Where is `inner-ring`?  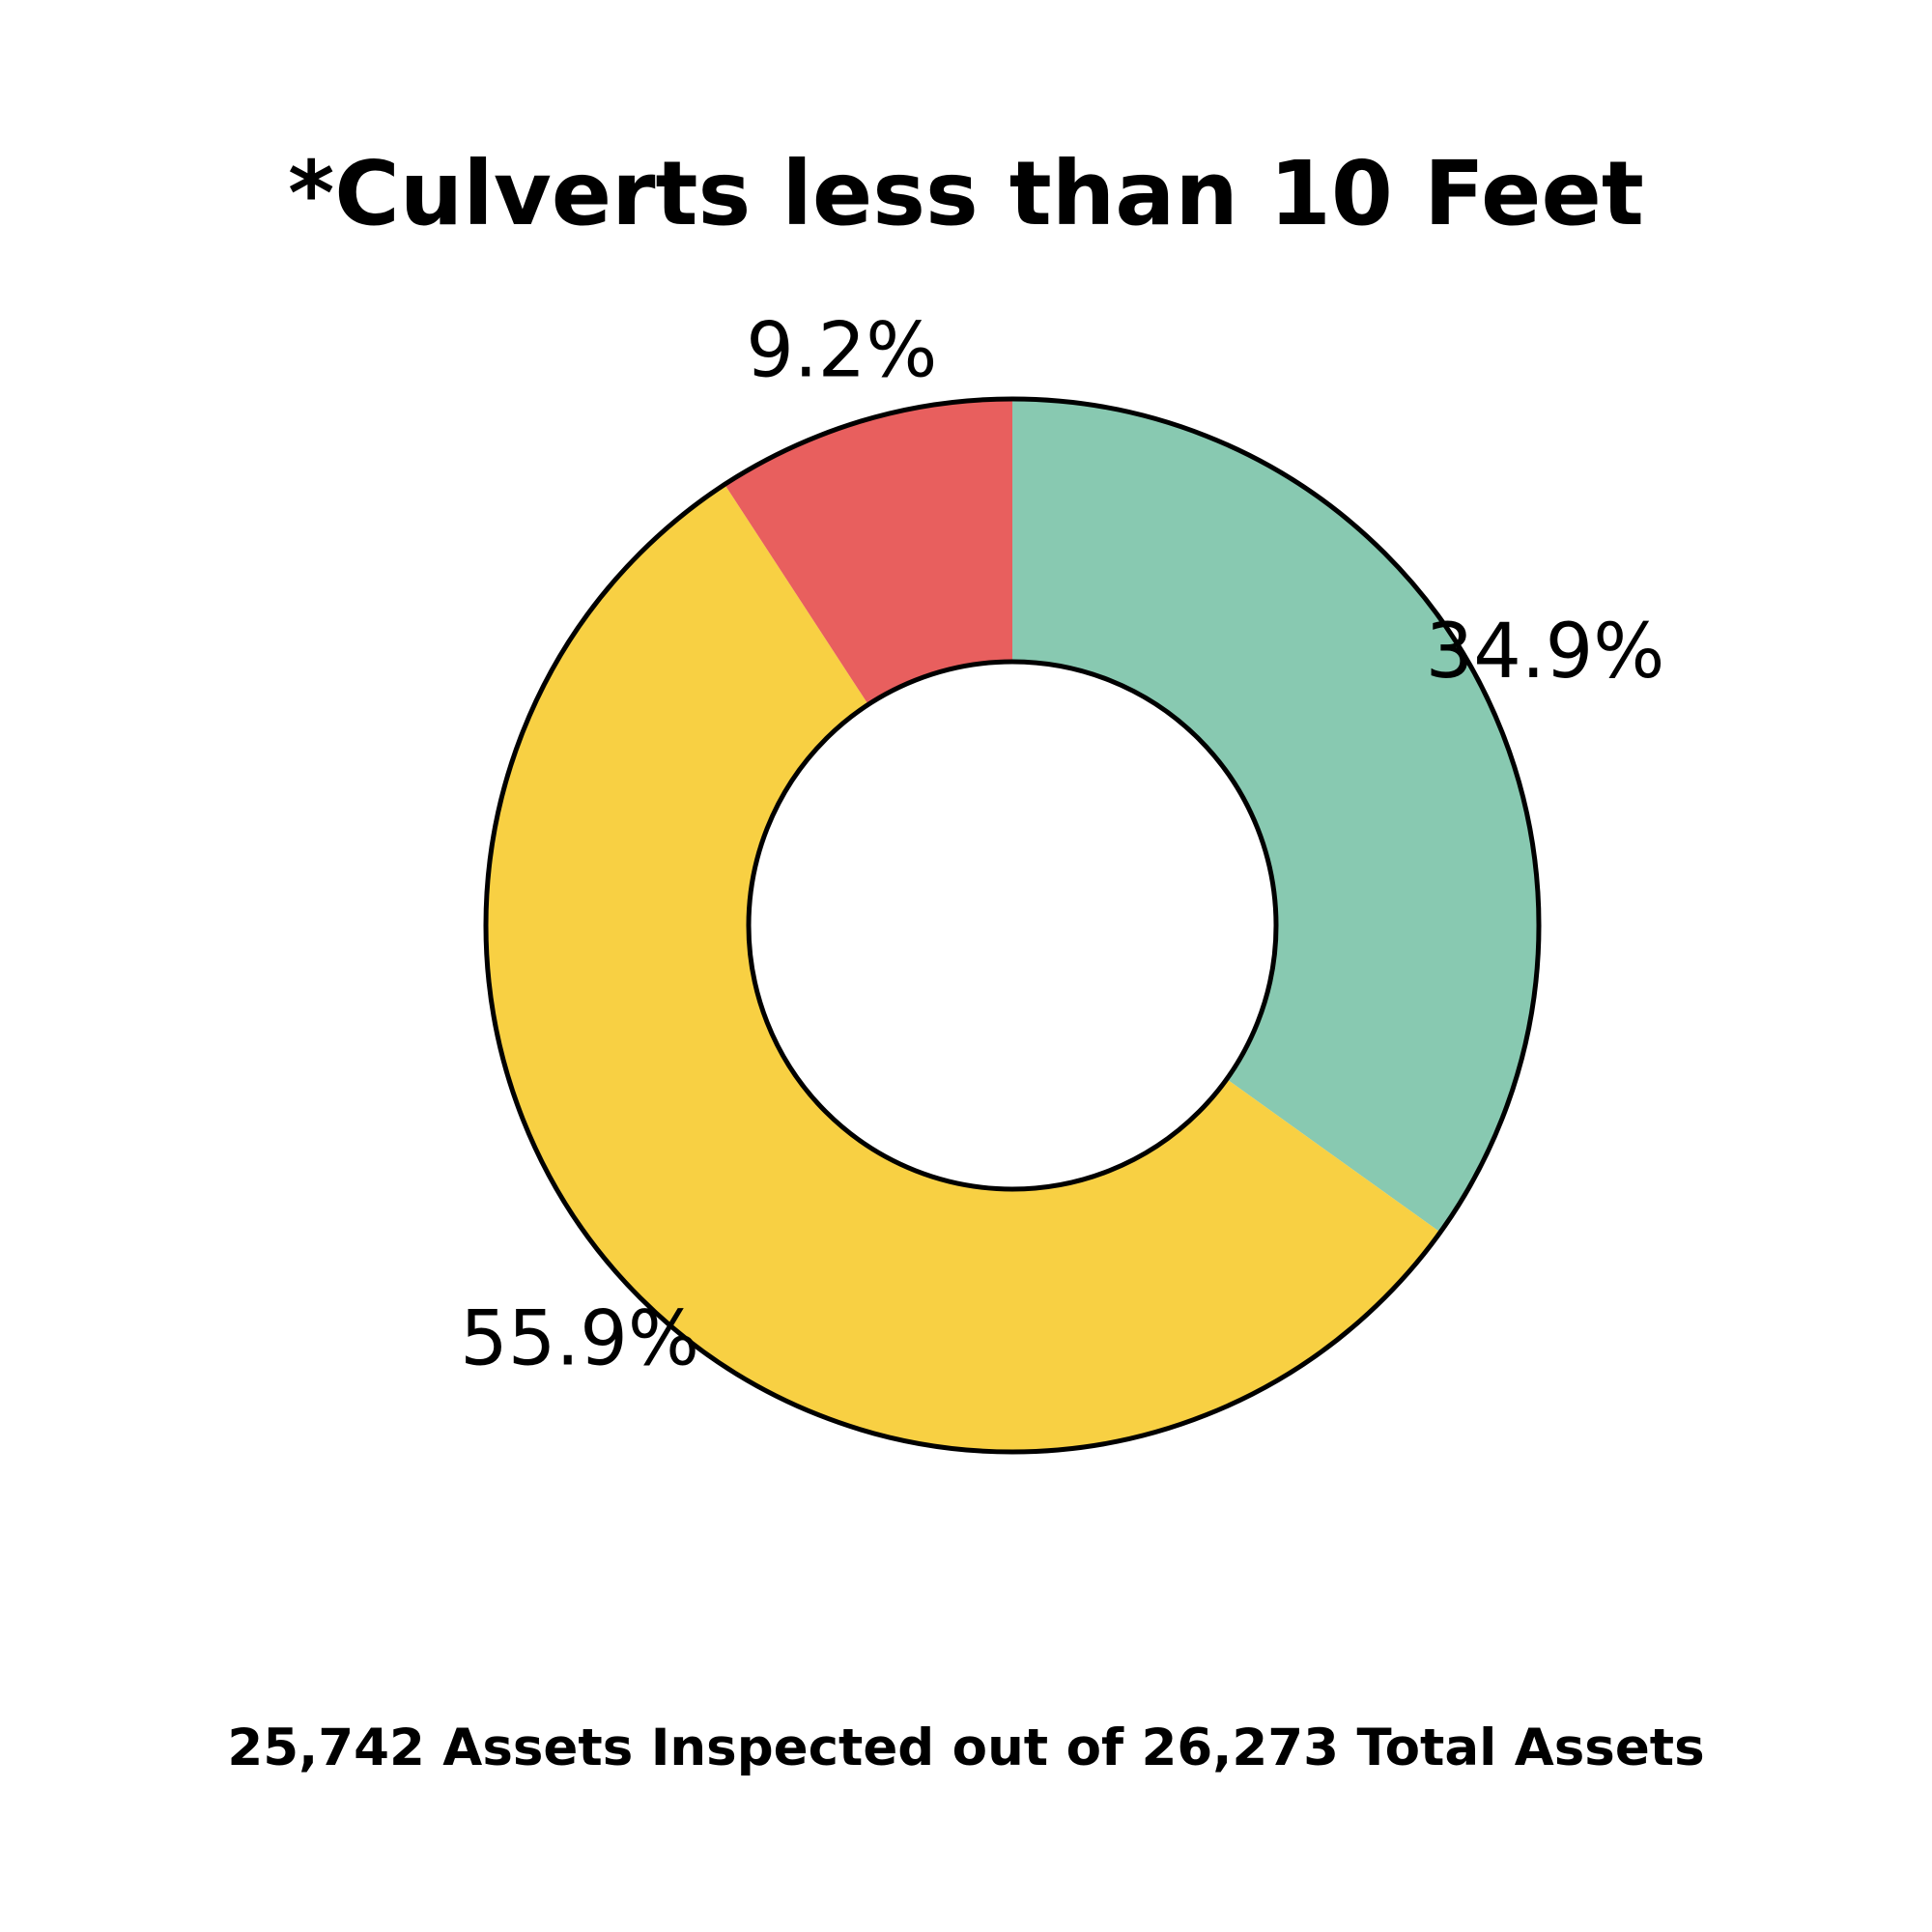 inner-ring is located at coordinates (1012, 925).